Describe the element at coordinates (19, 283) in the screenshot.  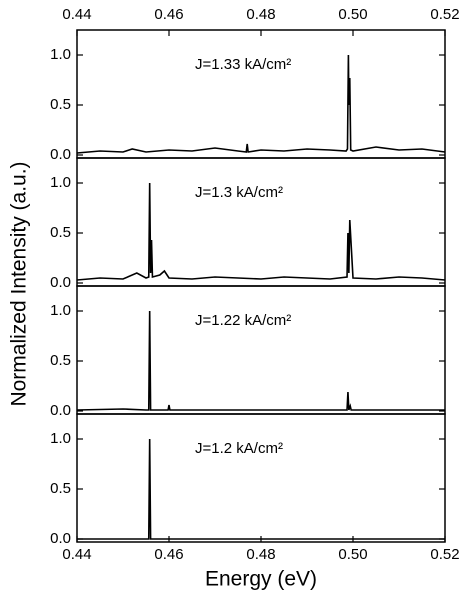
I see `y-axis-label: Normalized Intensity (a.u.)` at that location.